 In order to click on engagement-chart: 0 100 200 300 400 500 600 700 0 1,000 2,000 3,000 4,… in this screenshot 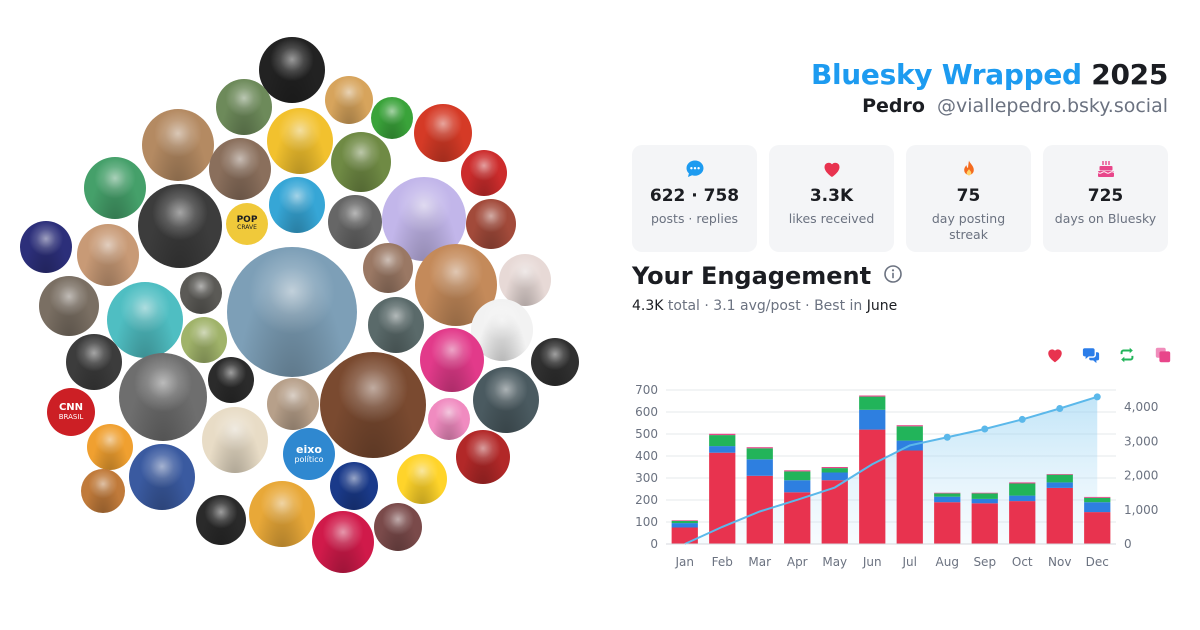, I will do `click(896, 476)`.